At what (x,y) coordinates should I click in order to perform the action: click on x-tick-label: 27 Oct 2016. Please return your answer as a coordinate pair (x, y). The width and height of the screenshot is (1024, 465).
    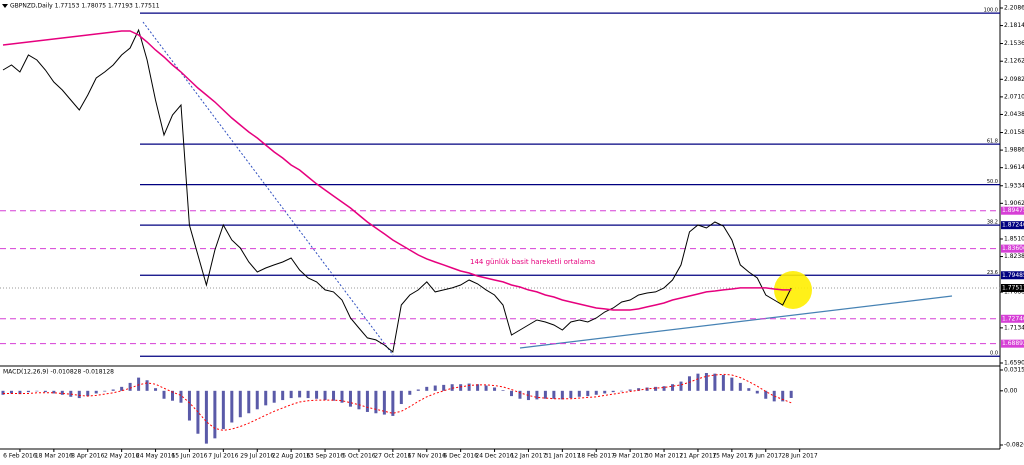
    Looking at the image, I should click on (392, 456).